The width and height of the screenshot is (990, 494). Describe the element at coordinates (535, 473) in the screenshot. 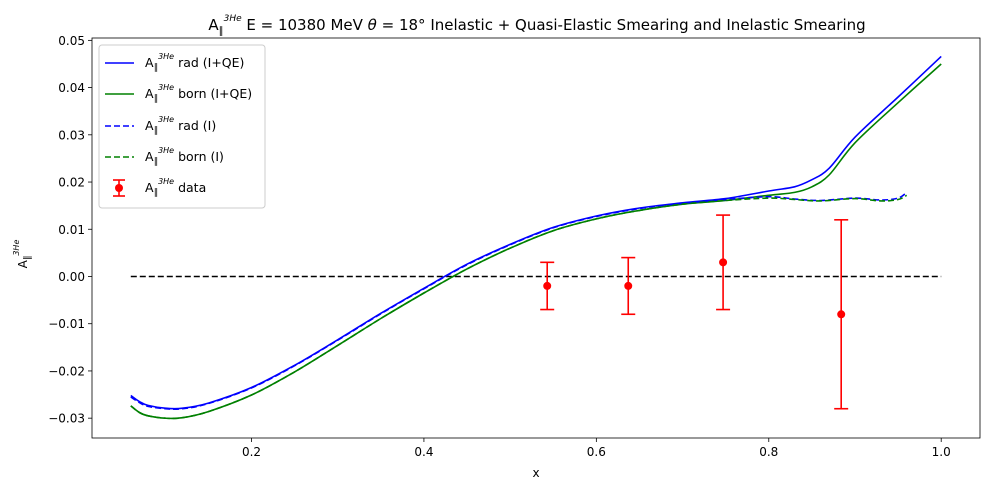

I see `x-axis-label: x` at that location.